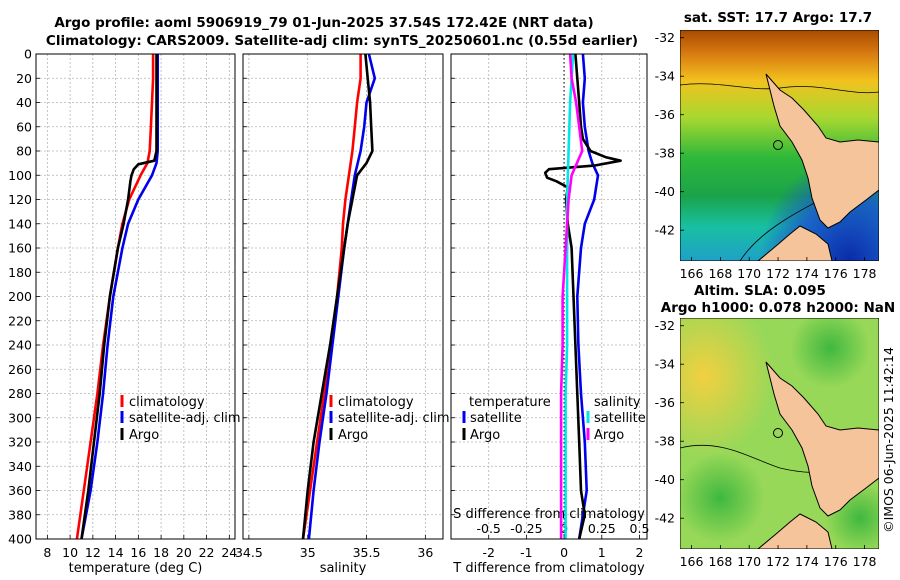 This screenshot has height=580, width=900. Describe the element at coordinates (20, 417) in the screenshot. I see `depth-tick-label: 300` at that location.